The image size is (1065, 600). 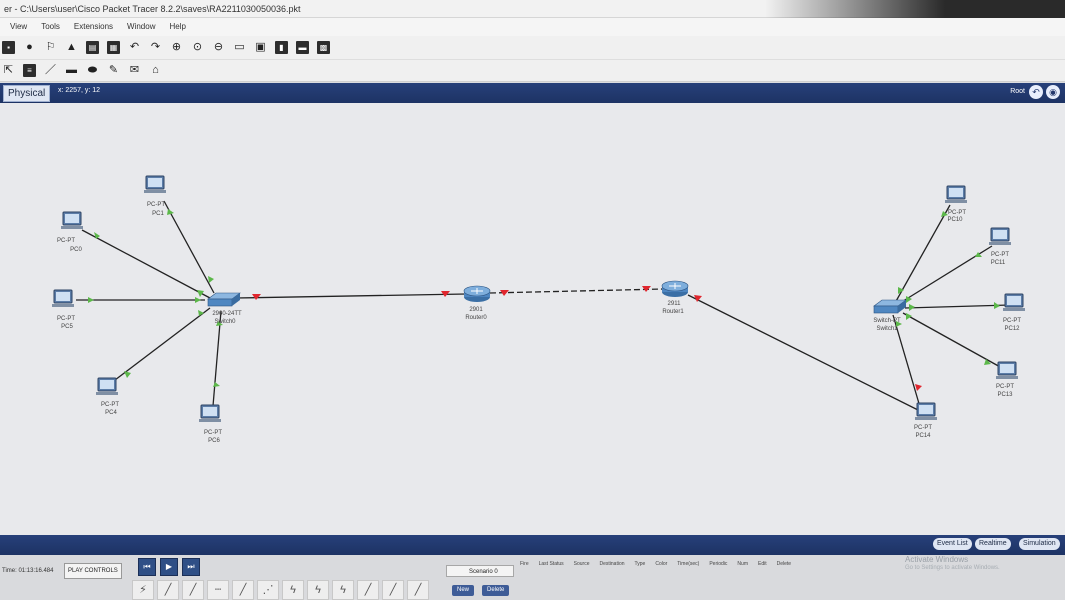 What do you see at coordinates (147, 567) in the screenshot?
I see `step-back-icon: ⏮` at bounding box center [147, 567].